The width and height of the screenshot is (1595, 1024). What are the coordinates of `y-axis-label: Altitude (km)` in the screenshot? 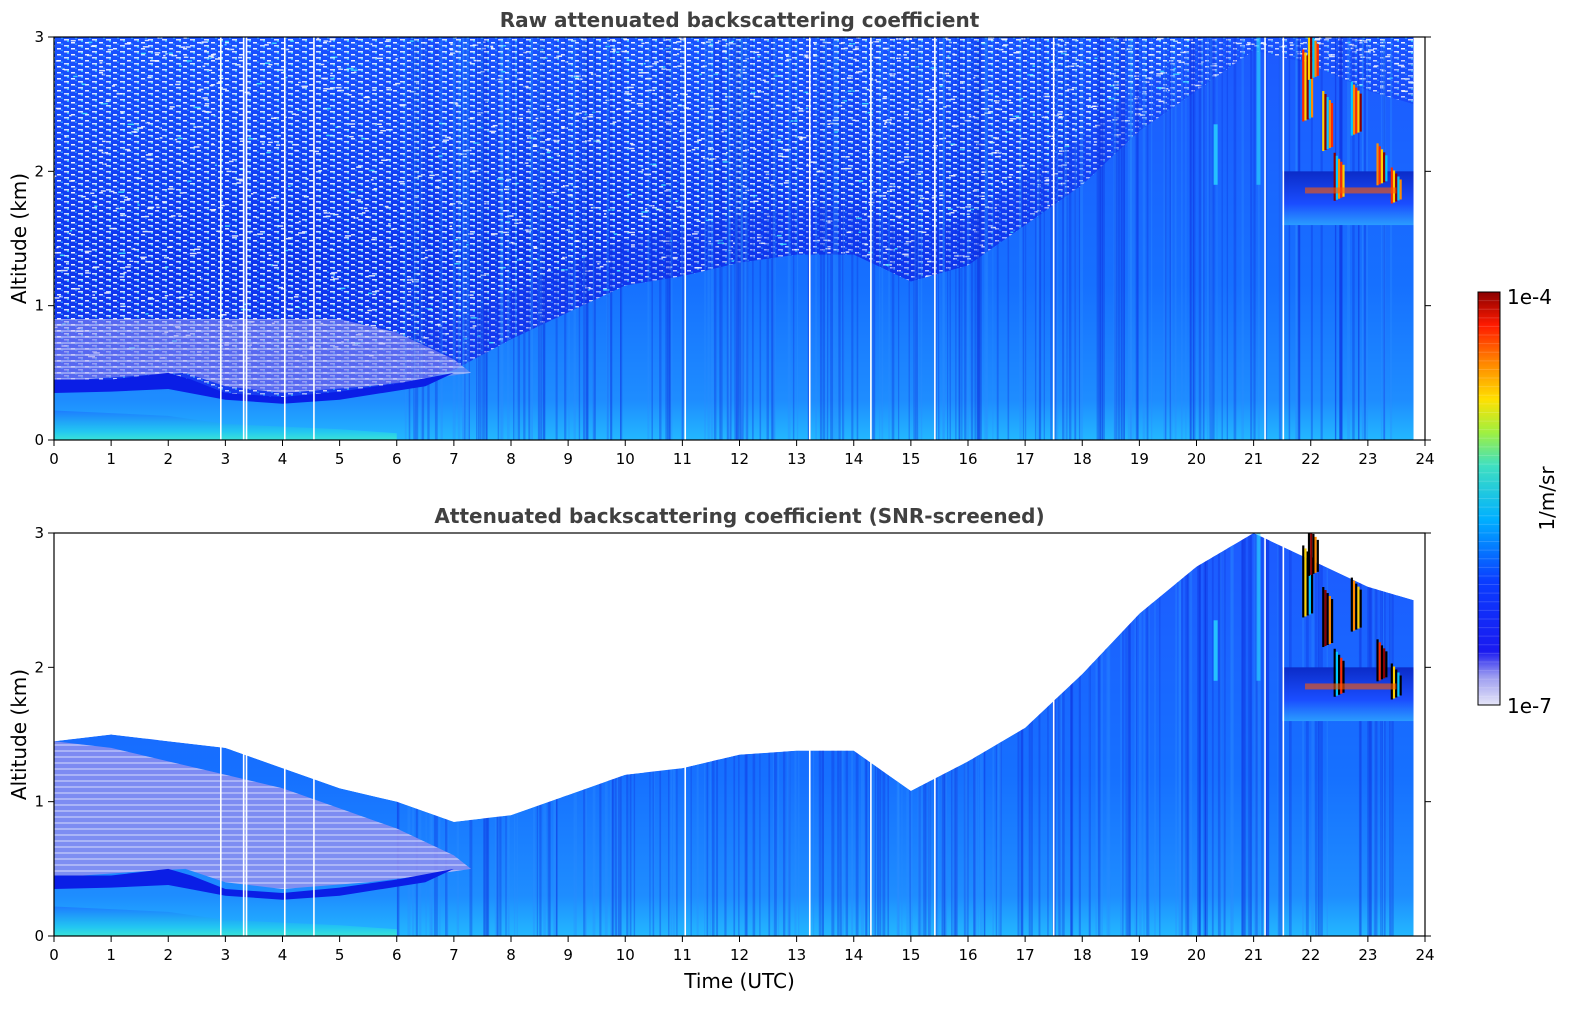 It's located at (19, 238).